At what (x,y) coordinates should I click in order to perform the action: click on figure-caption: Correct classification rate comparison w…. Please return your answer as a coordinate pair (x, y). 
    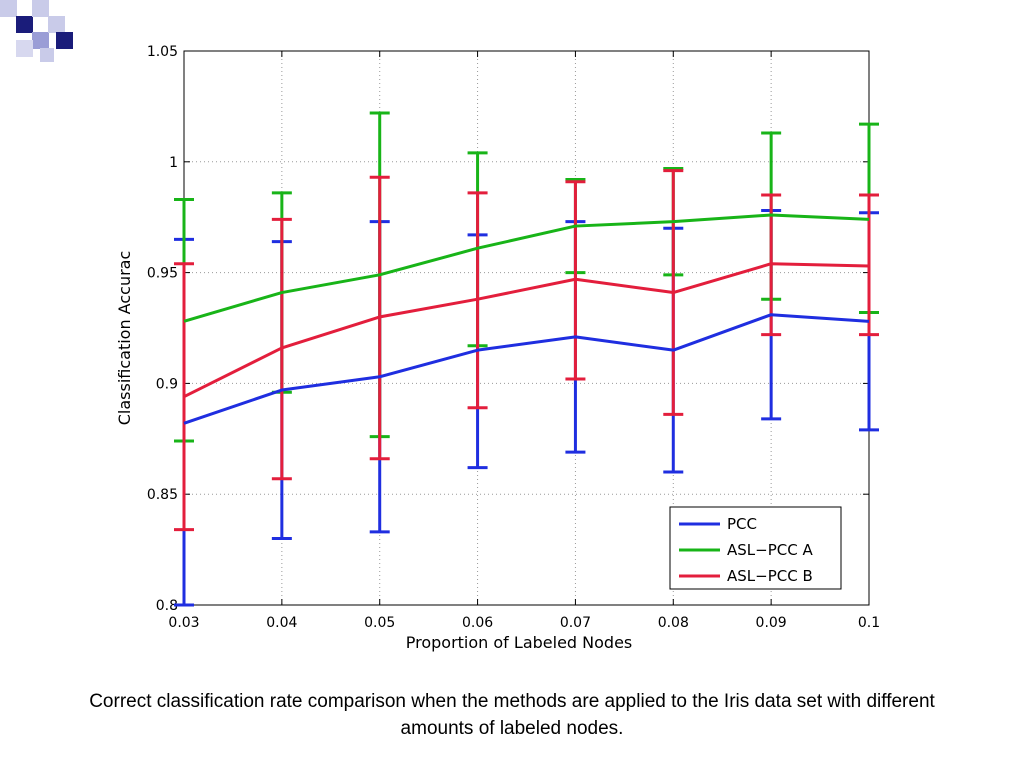
    Looking at the image, I should click on (512, 715).